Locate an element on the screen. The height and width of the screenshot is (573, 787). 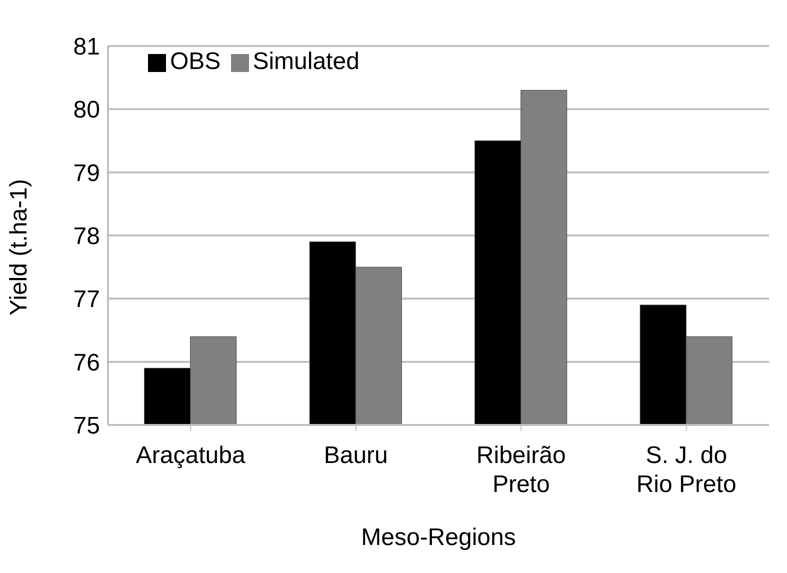
y-tick-label: 75 is located at coordinates (86, 426).